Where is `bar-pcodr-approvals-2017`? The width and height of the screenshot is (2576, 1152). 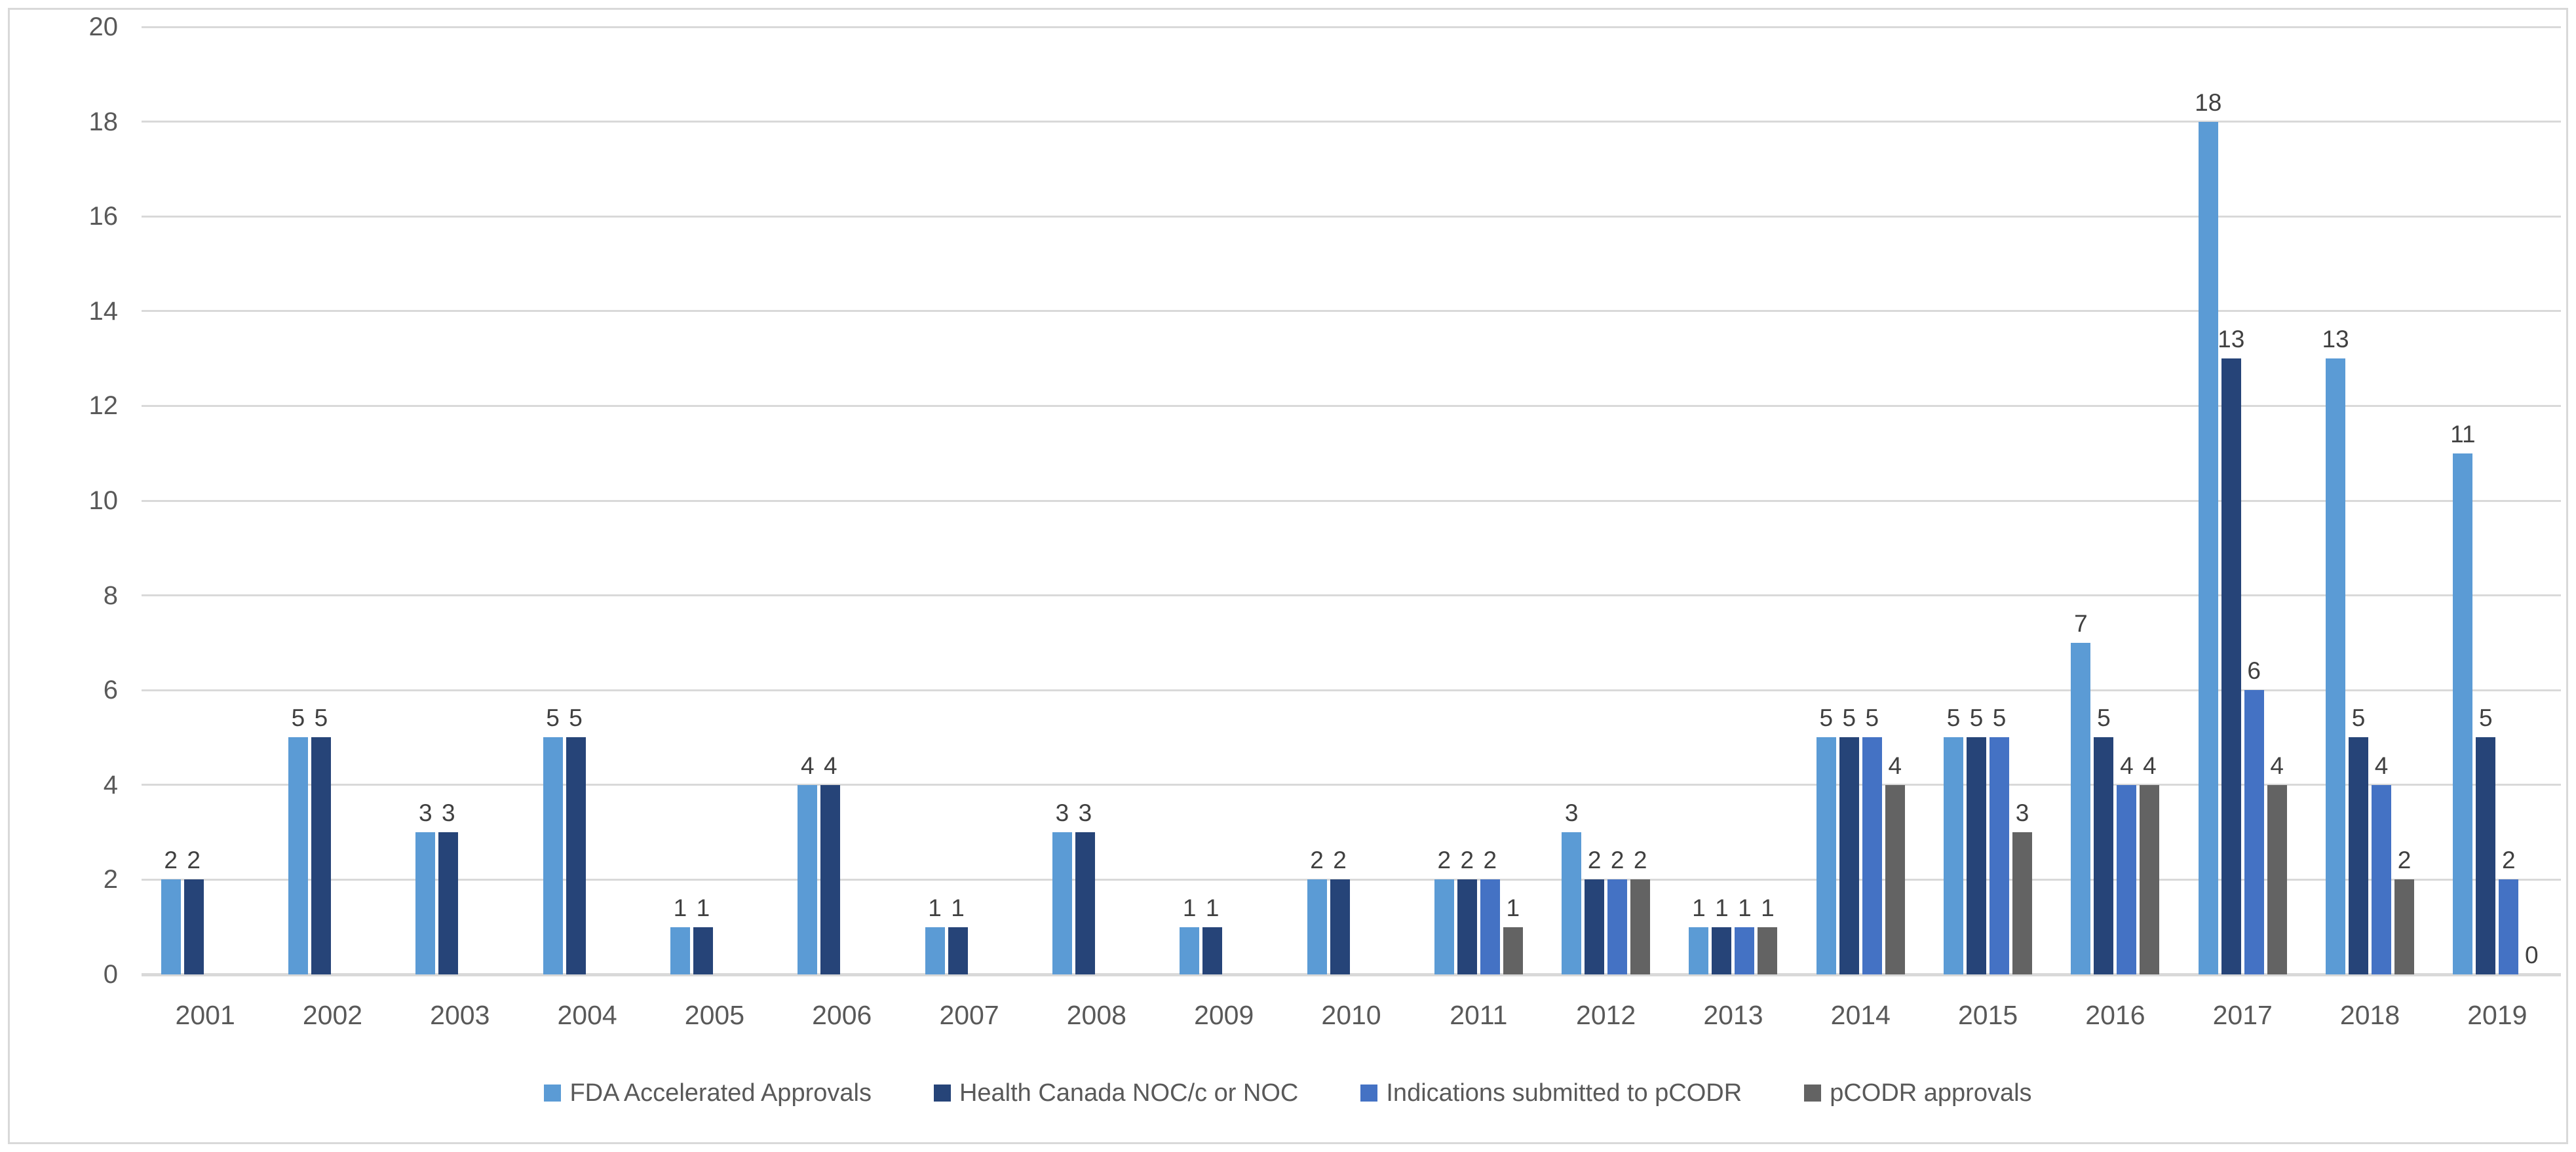
bar-pcodr-approvals-2017 is located at coordinates (2277, 880).